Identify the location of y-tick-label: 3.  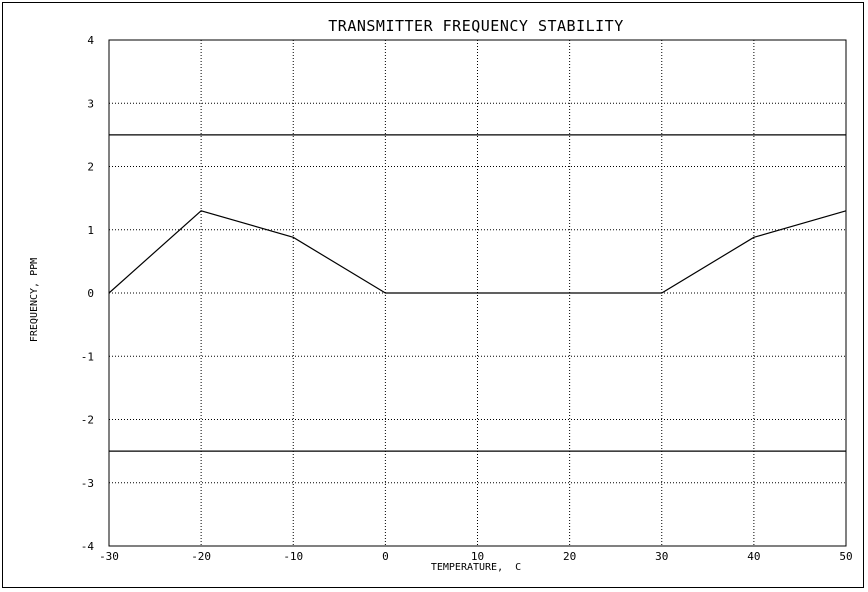
(90, 103).